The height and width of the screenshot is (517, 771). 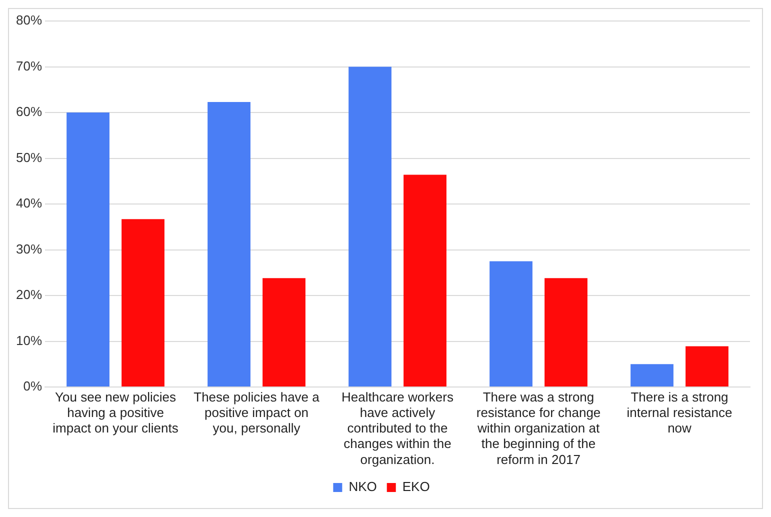 I want to click on y-tick-label: 40%, so click(x=29, y=203).